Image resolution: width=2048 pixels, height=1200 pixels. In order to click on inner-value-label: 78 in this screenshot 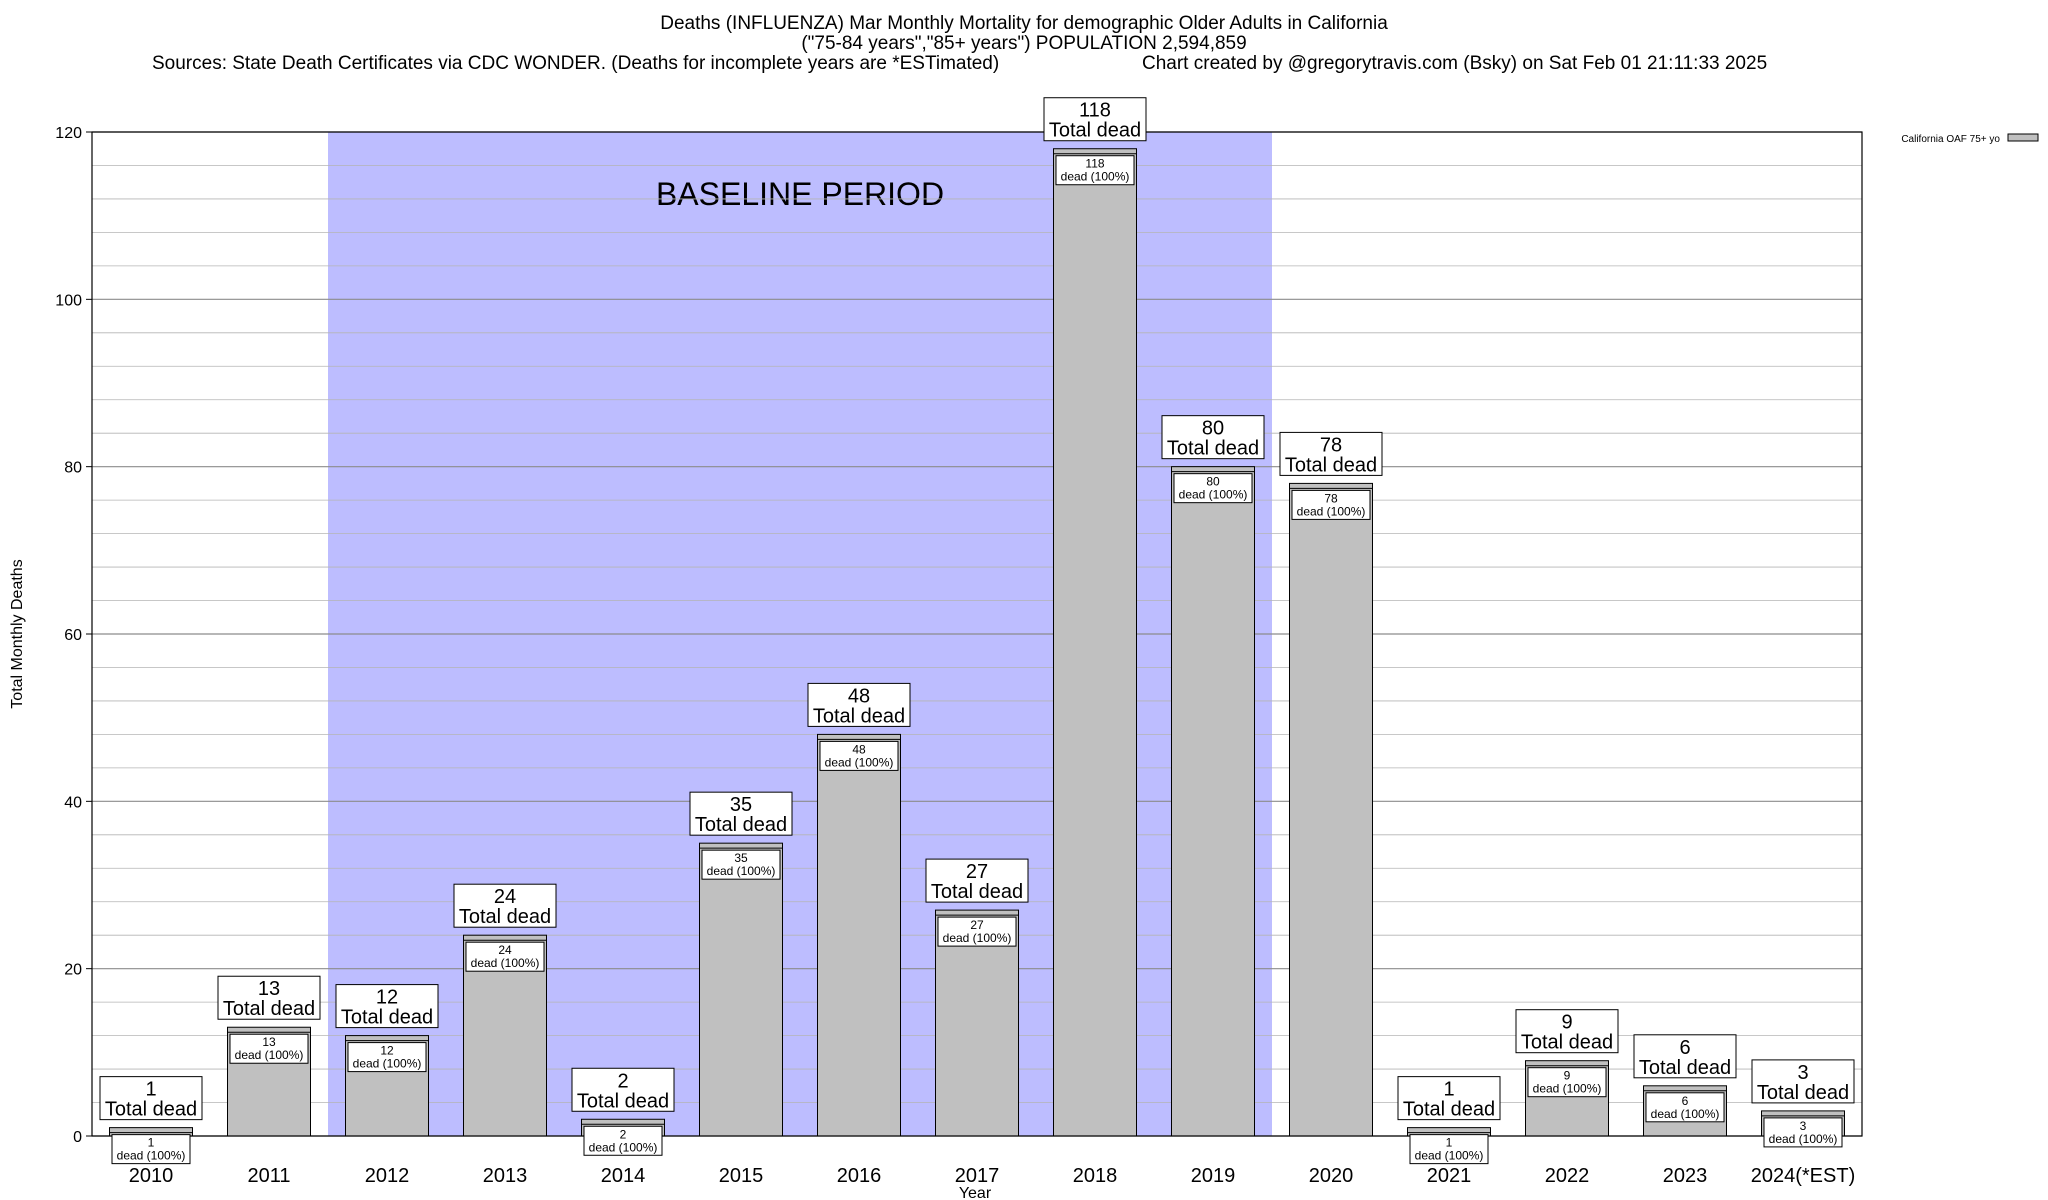, I will do `click(1331, 498)`.